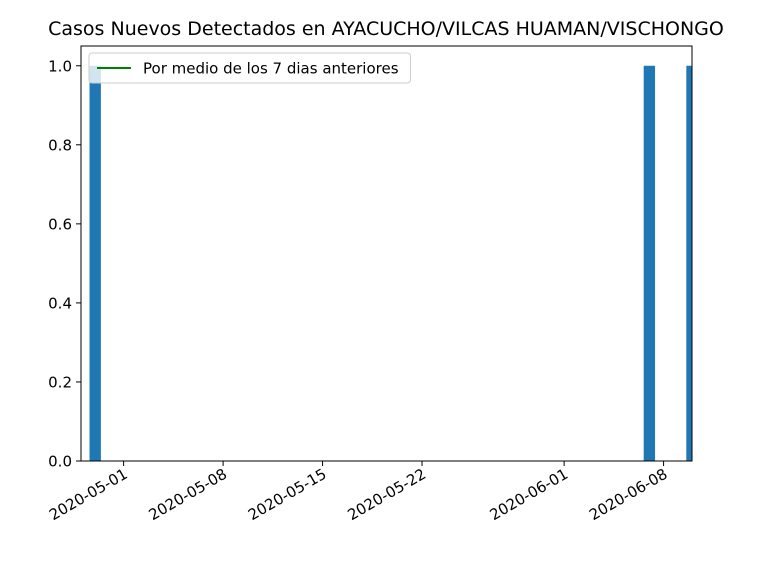 The height and width of the screenshot is (580, 768). I want to click on y-tick-label: 0.8, so click(60, 145).